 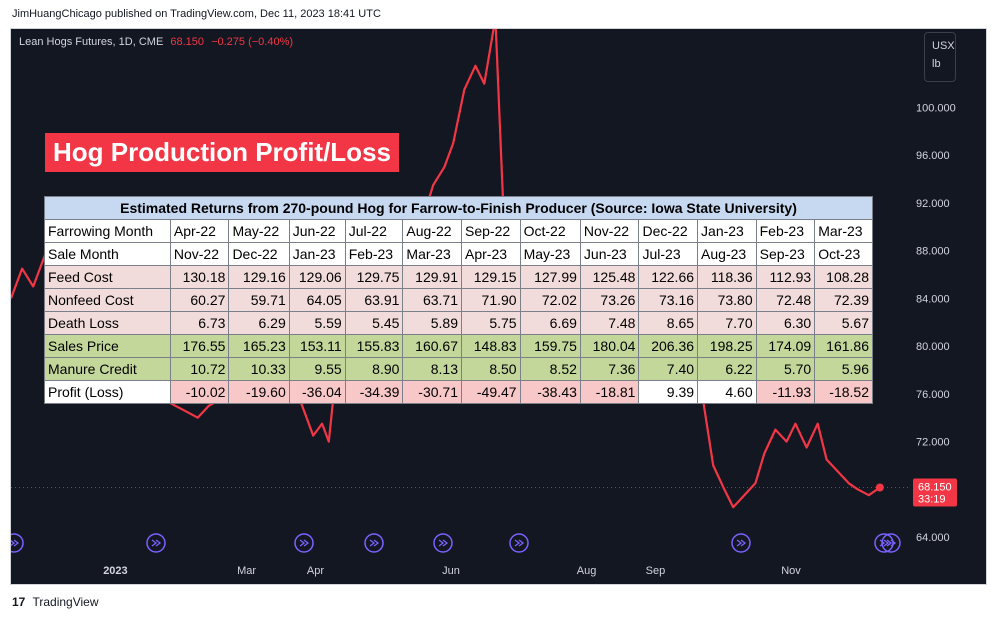 What do you see at coordinates (933, 156) in the screenshot?
I see `y-tick-label: 96.000` at bounding box center [933, 156].